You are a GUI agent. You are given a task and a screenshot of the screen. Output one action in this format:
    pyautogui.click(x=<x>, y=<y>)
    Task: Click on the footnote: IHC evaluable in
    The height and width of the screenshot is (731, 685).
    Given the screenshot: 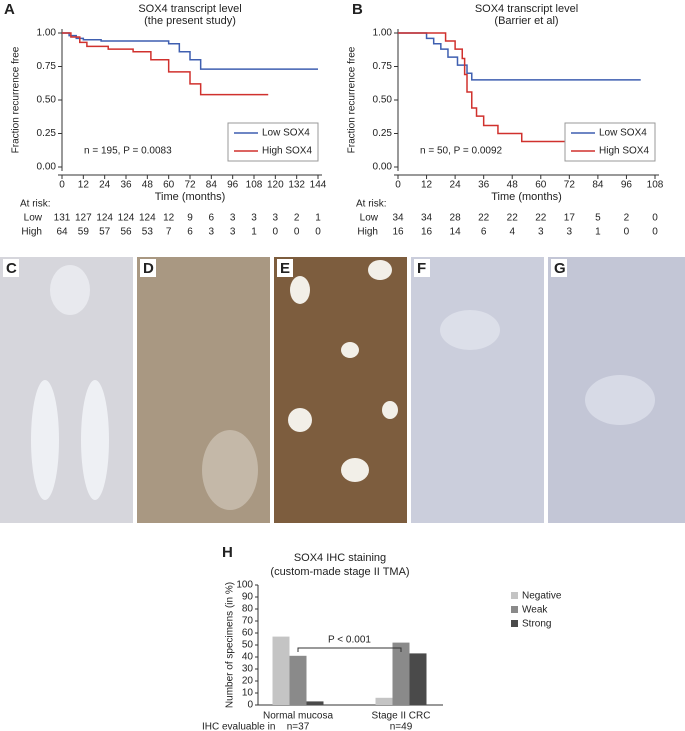 What is the action you would take?
    pyautogui.click(x=238, y=726)
    